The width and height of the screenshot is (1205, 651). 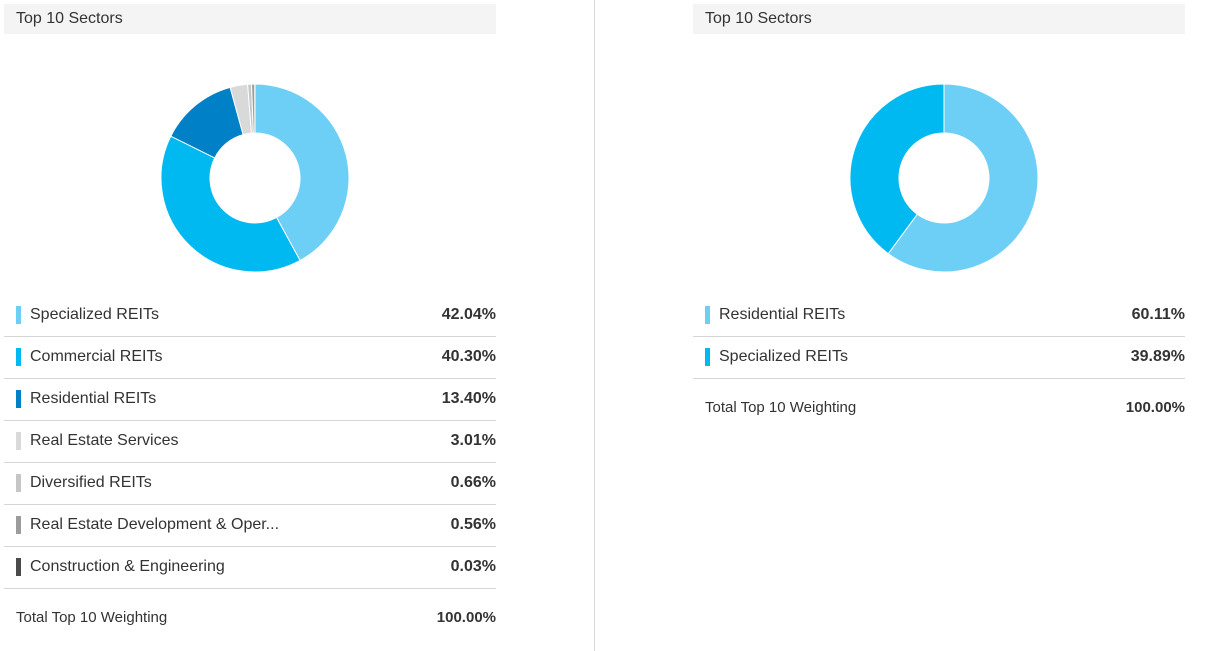 What do you see at coordinates (594, 325) in the screenshot?
I see `panel-divider` at bounding box center [594, 325].